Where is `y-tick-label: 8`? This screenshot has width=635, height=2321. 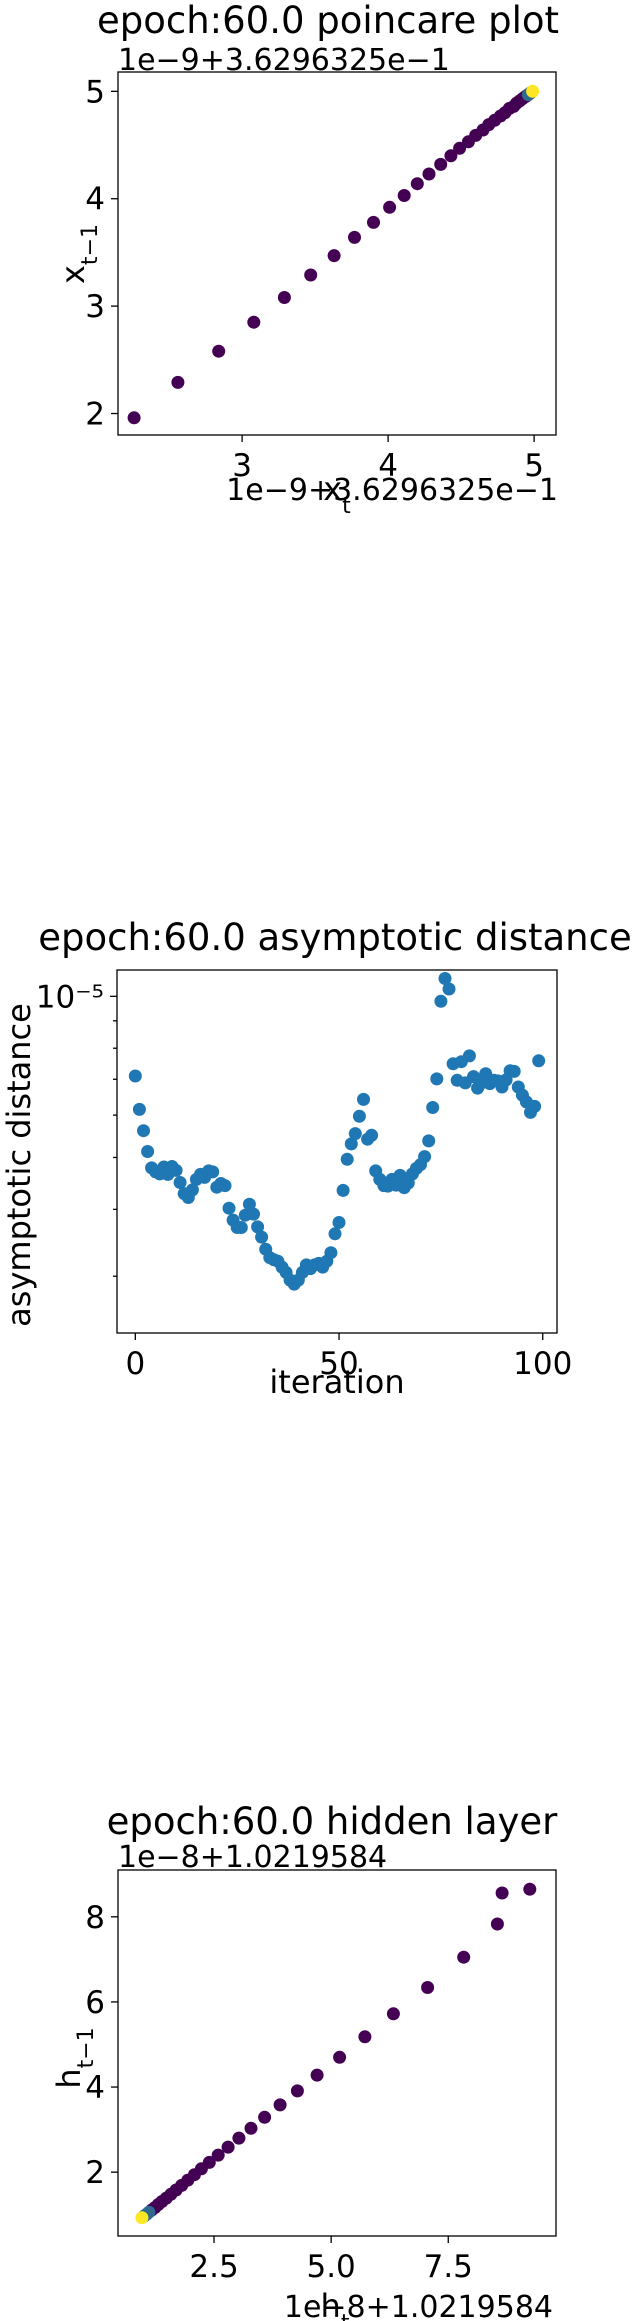
y-tick-label: 8 is located at coordinates (95, 1918).